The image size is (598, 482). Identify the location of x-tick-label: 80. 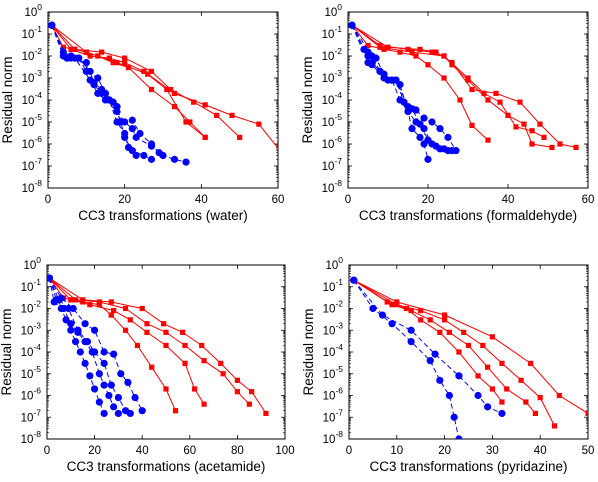
(237, 451).